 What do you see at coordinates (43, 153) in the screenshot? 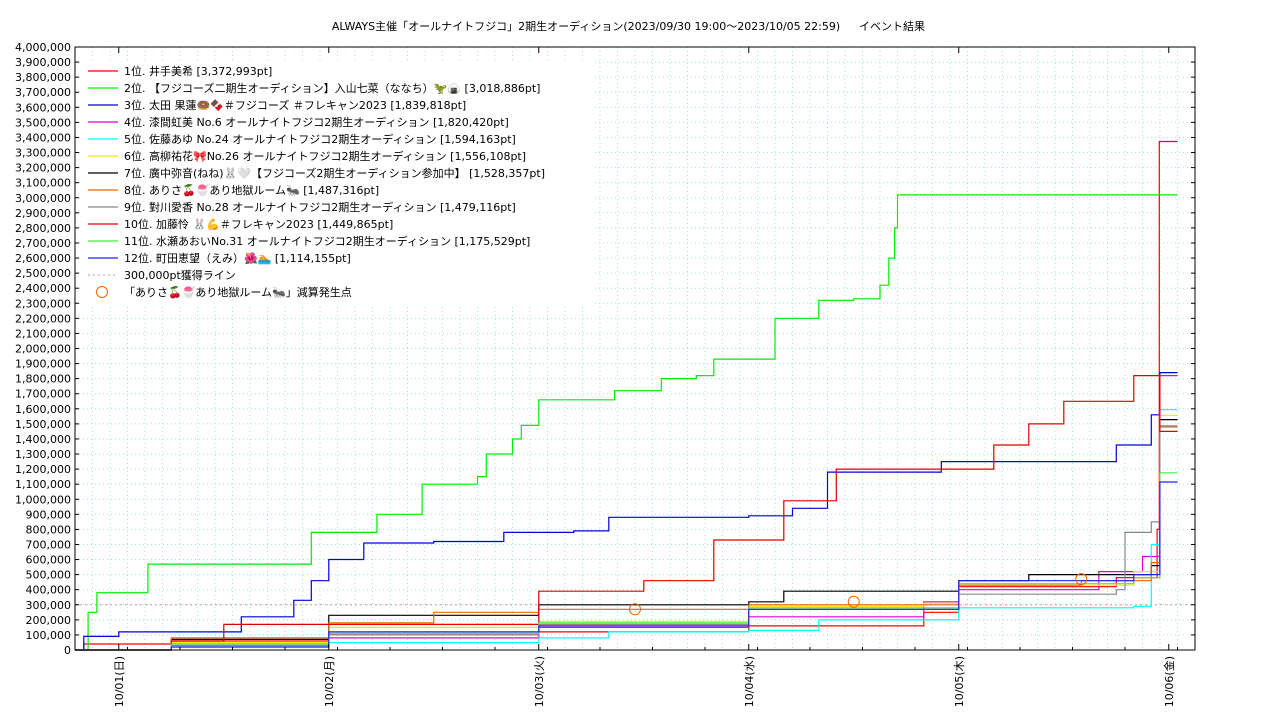
I see `y-tick-label: 3,300,000` at bounding box center [43, 153].